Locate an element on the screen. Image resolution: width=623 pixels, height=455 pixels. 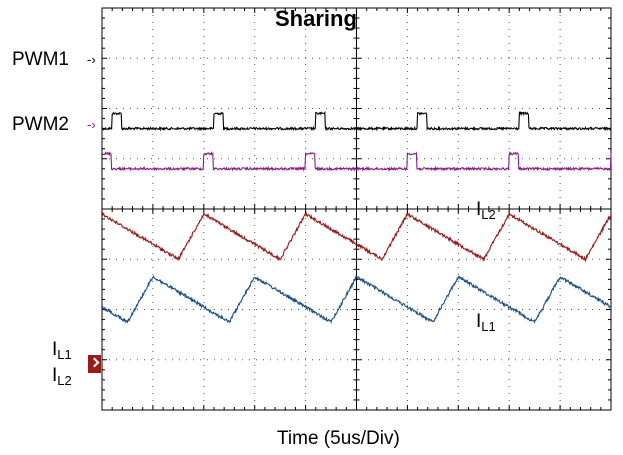
il1-axis-sub: L1 is located at coordinates (64, 354).